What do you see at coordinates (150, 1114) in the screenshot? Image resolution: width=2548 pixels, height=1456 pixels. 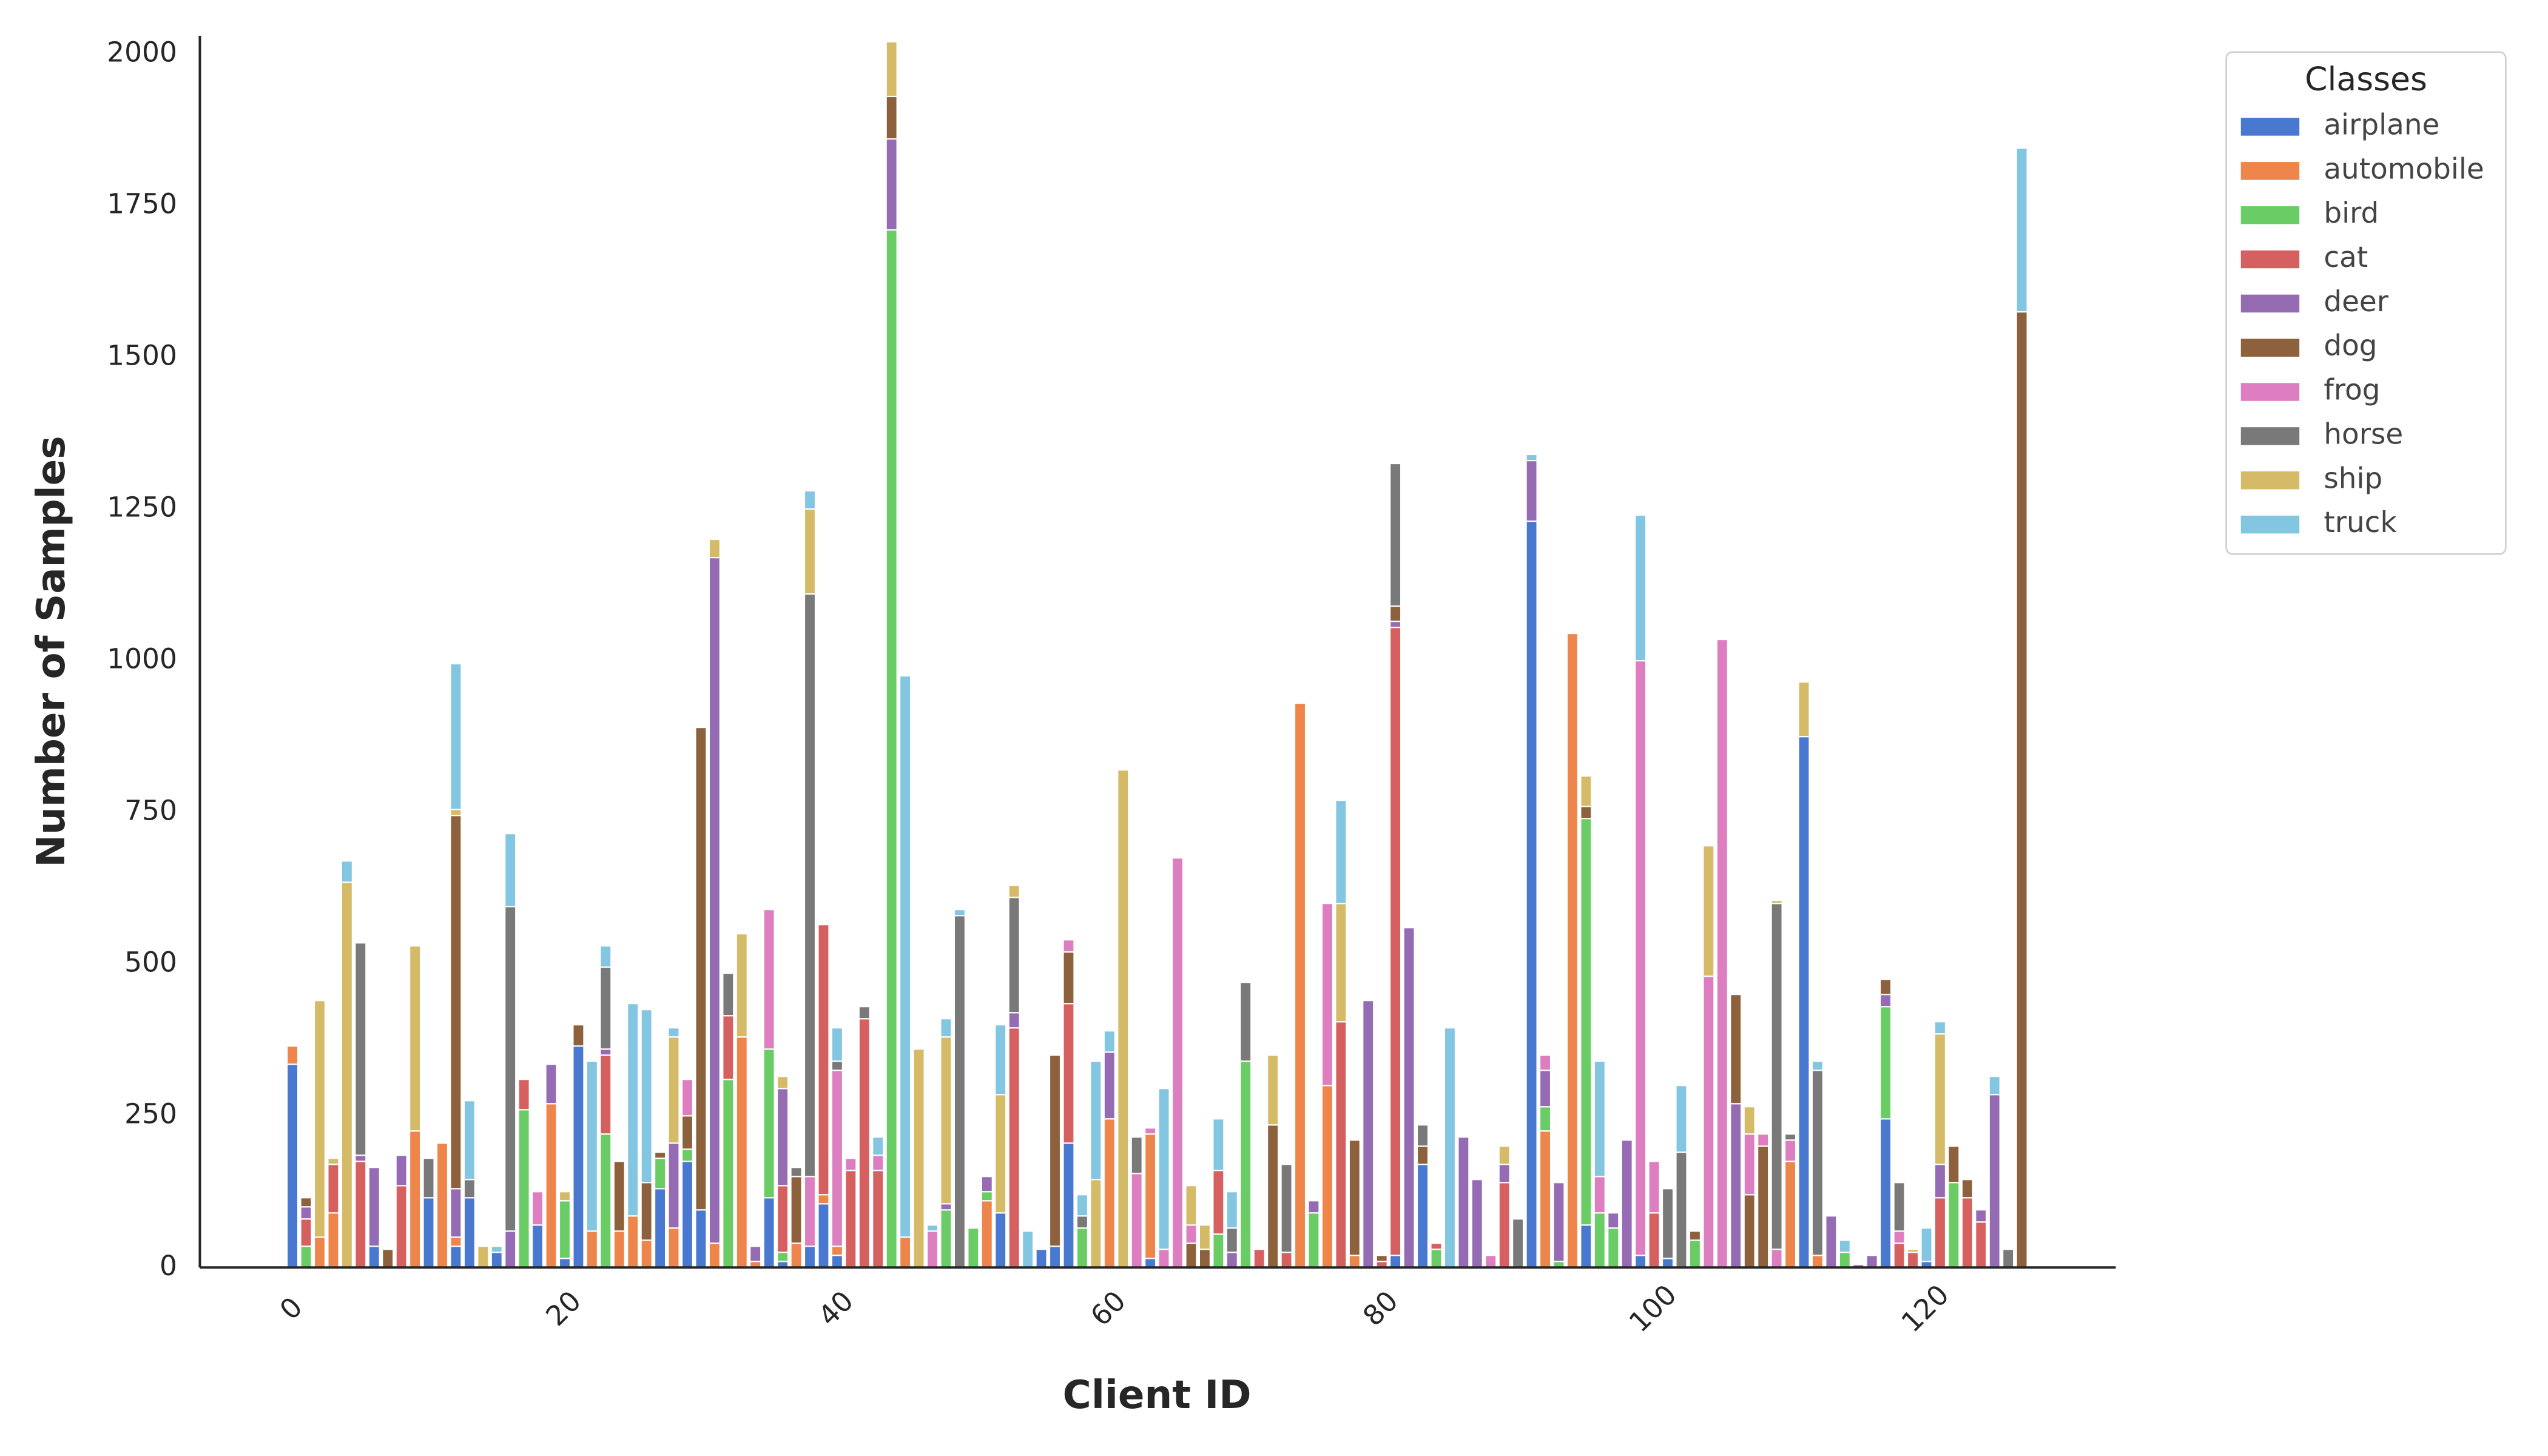 I see `y-tick-label: 250` at bounding box center [150, 1114].